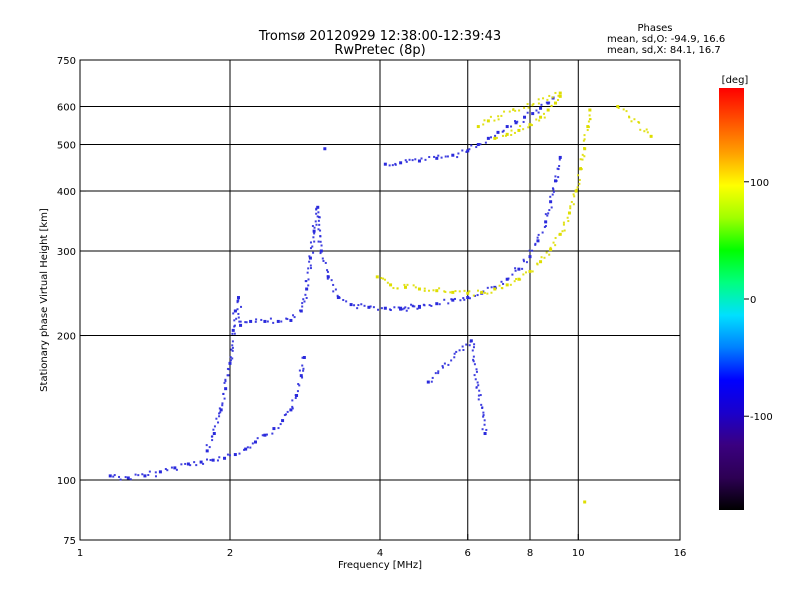 The width and height of the screenshot is (800, 600). Describe the element at coordinates (230, 553) in the screenshot. I see `x-tick-label: 2` at that location.